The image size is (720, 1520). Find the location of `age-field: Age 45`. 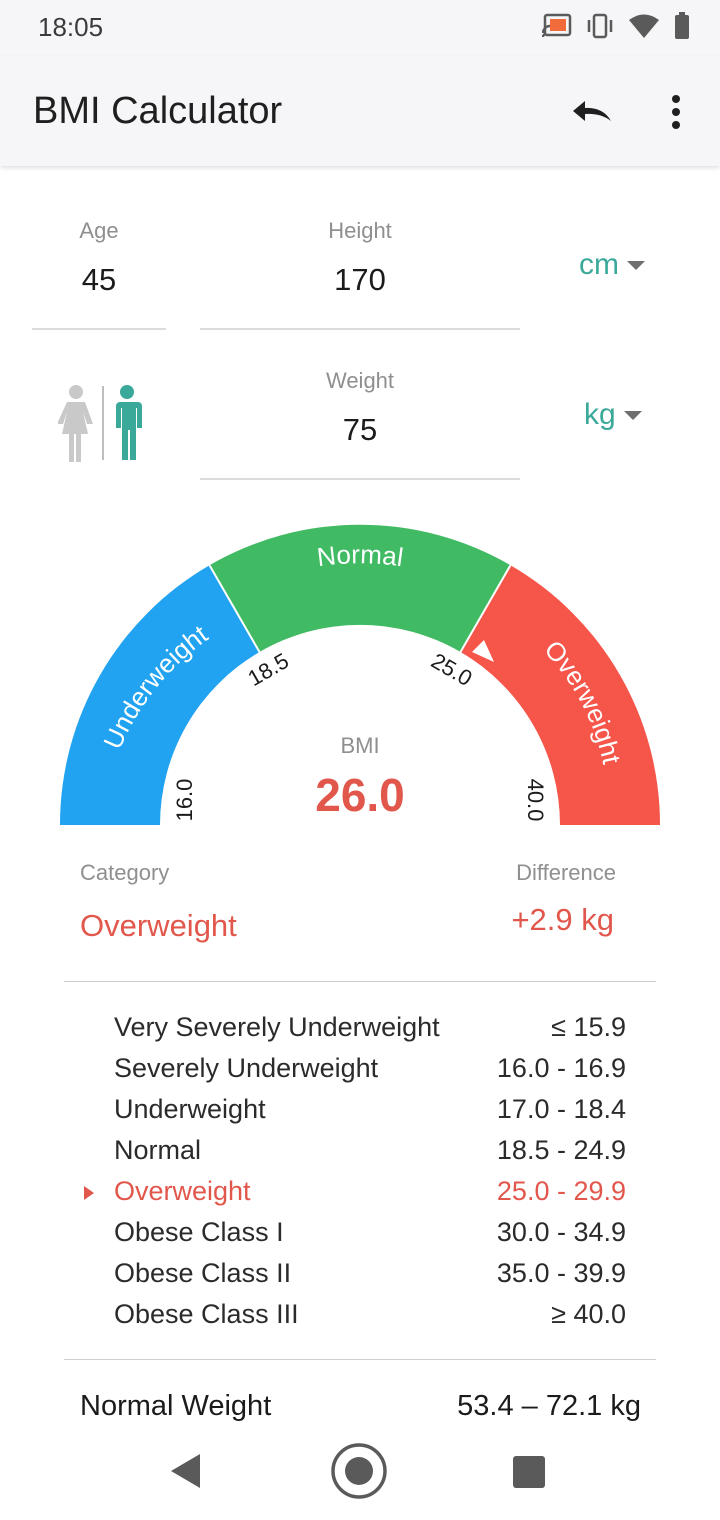

age-field: Age 45 is located at coordinates (99, 258).